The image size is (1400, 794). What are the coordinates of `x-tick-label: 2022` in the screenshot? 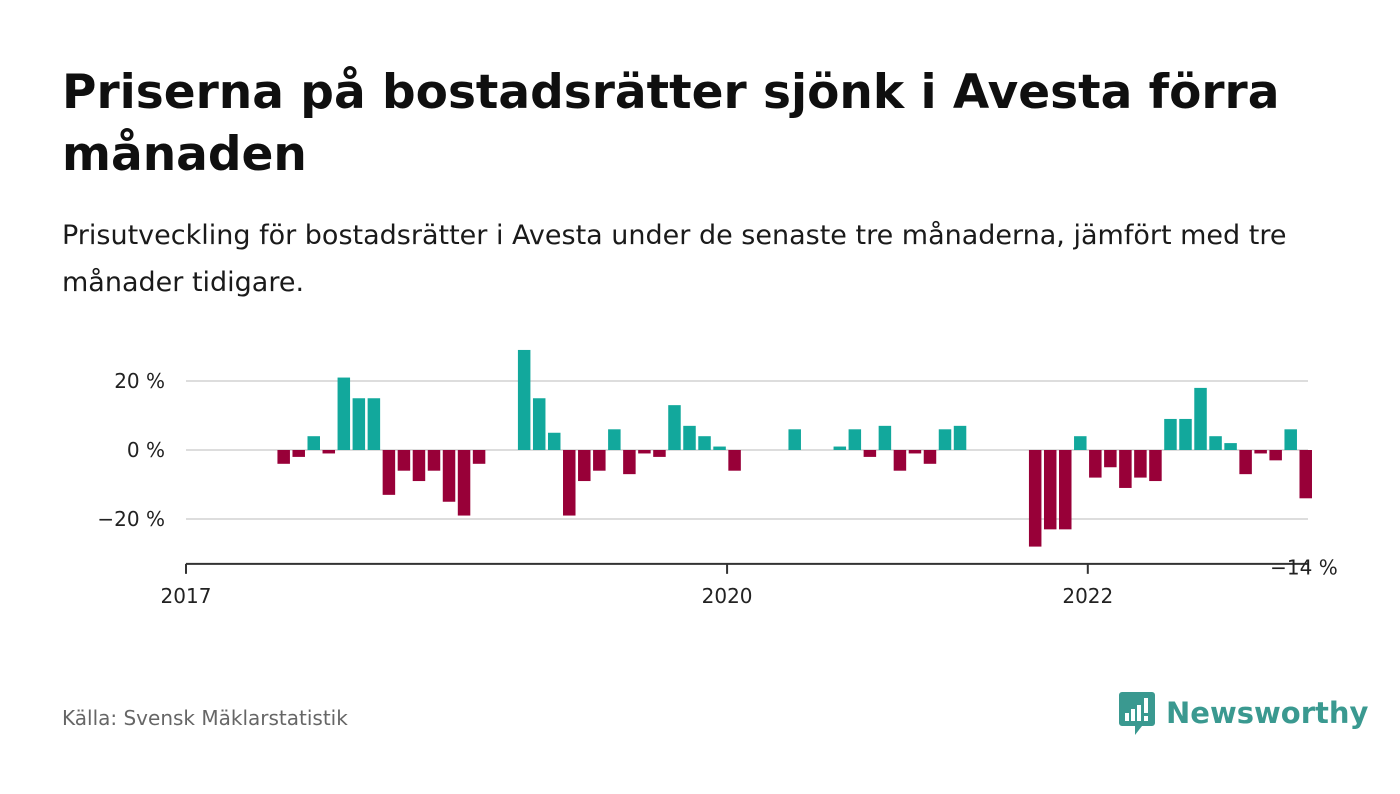 It's located at (1087, 596).